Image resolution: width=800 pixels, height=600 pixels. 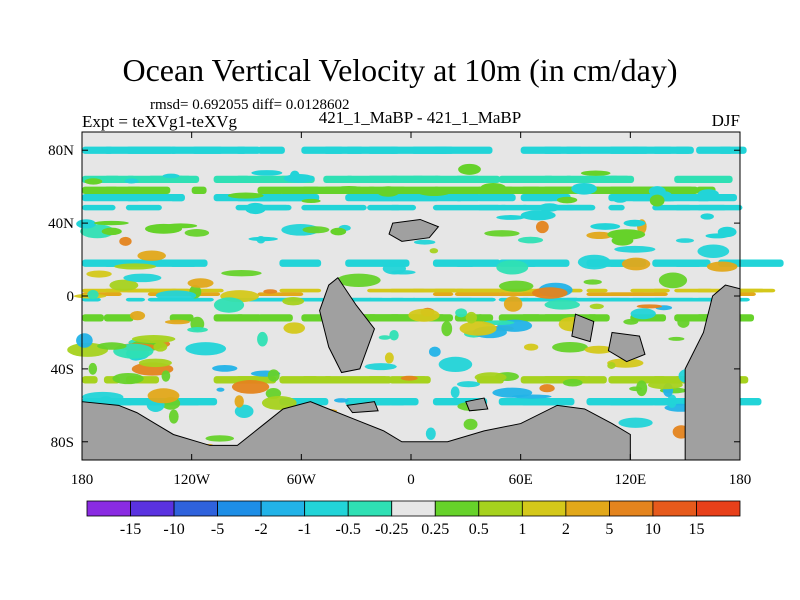 What do you see at coordinates (725, 120) in the screenshot?
I see `season-label: DJF` at bounding box center [725, 120].